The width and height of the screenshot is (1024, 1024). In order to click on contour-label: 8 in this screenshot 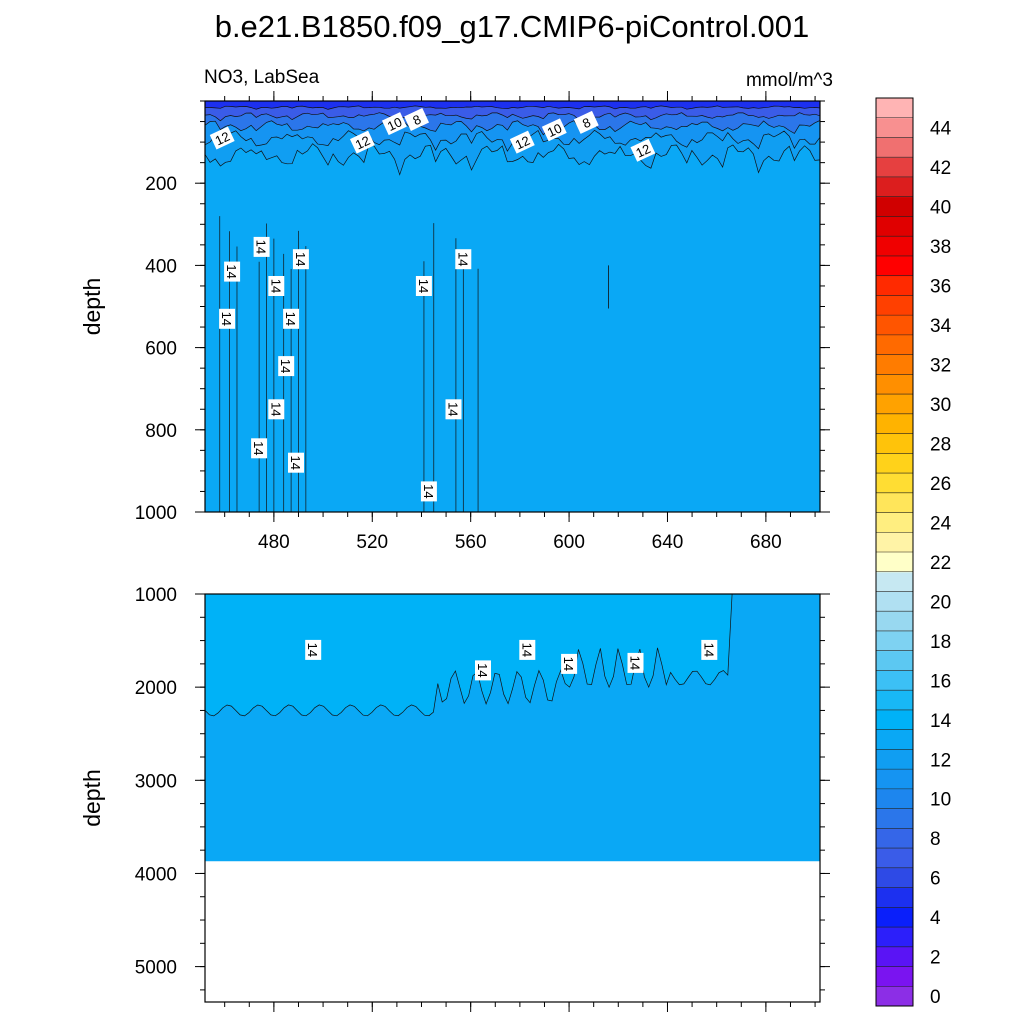, I will do `click(417, 119)`.